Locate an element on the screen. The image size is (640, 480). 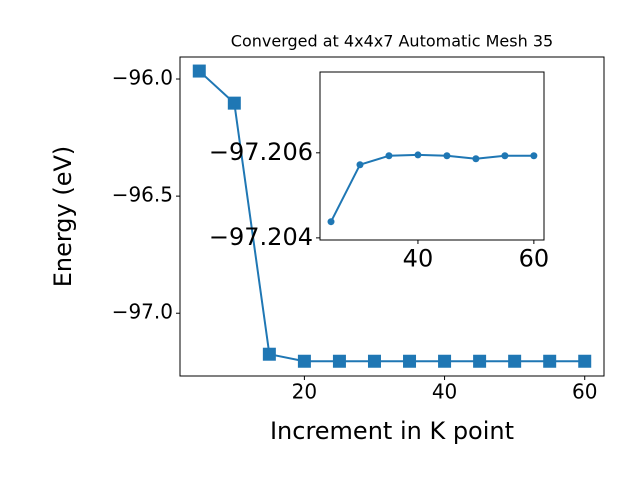
y-tick-label: −97.0 is located at coordinates (142, 312).